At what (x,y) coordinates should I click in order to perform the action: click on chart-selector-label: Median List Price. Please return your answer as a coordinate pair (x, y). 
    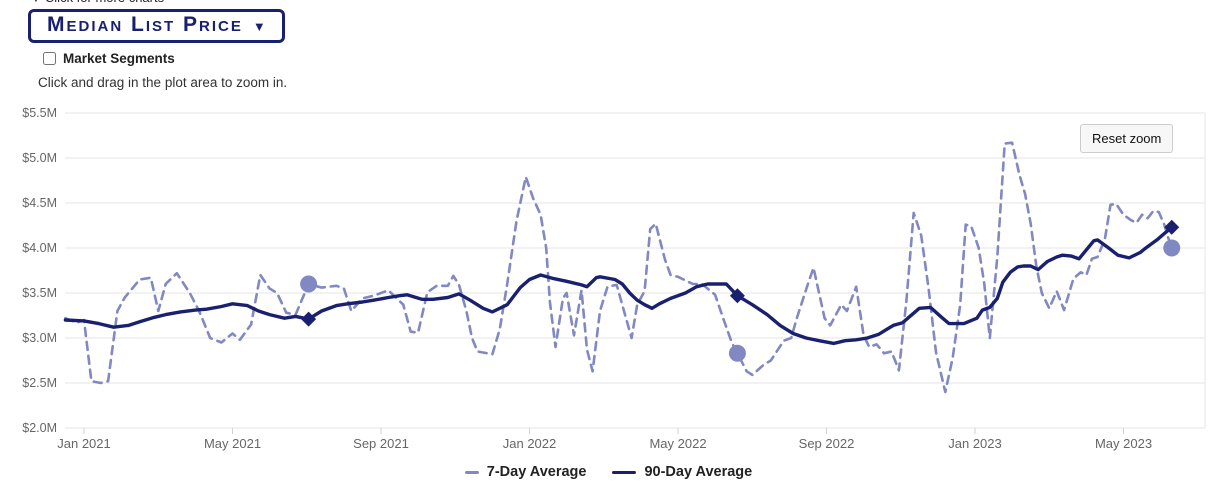
    Looking at the image, I should click on (145, 24).